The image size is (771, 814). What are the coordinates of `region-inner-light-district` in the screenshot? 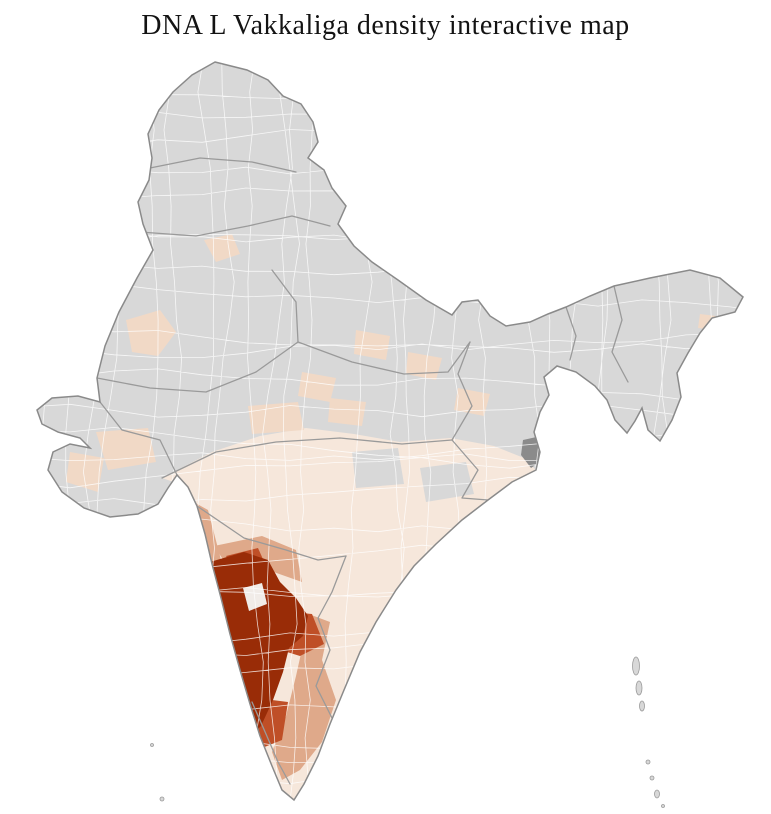 It's located at (255, 597).